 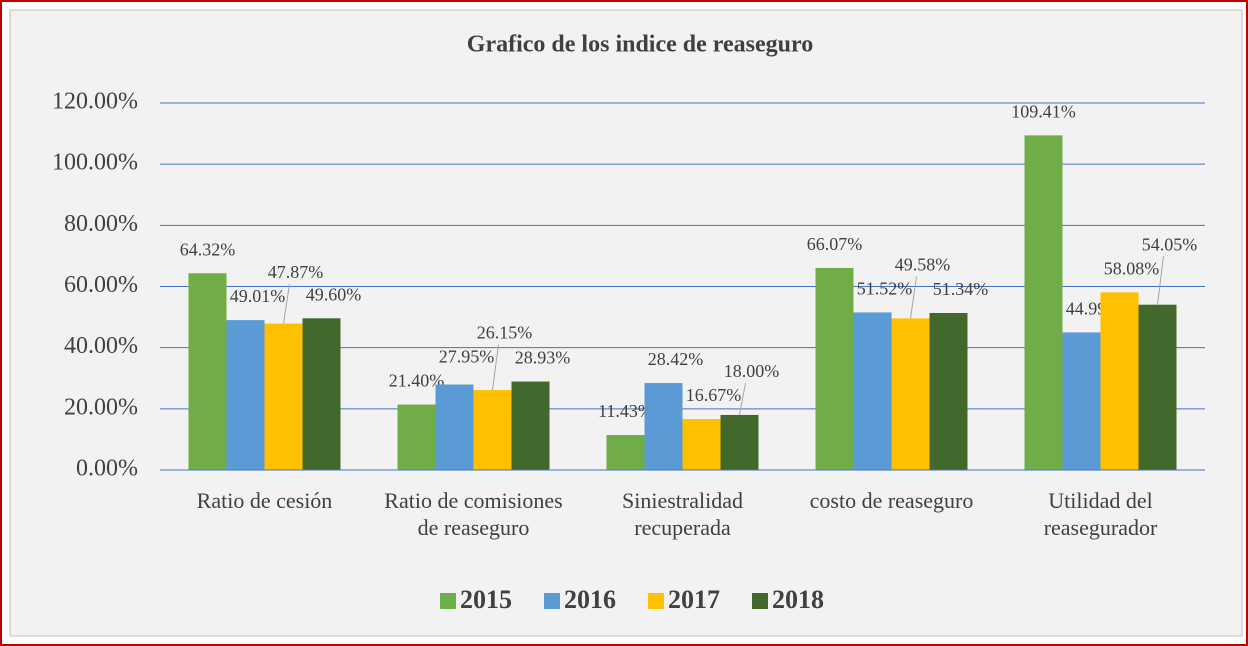 I want to click on data-label: 47.87%, so click(x=296, y=272).